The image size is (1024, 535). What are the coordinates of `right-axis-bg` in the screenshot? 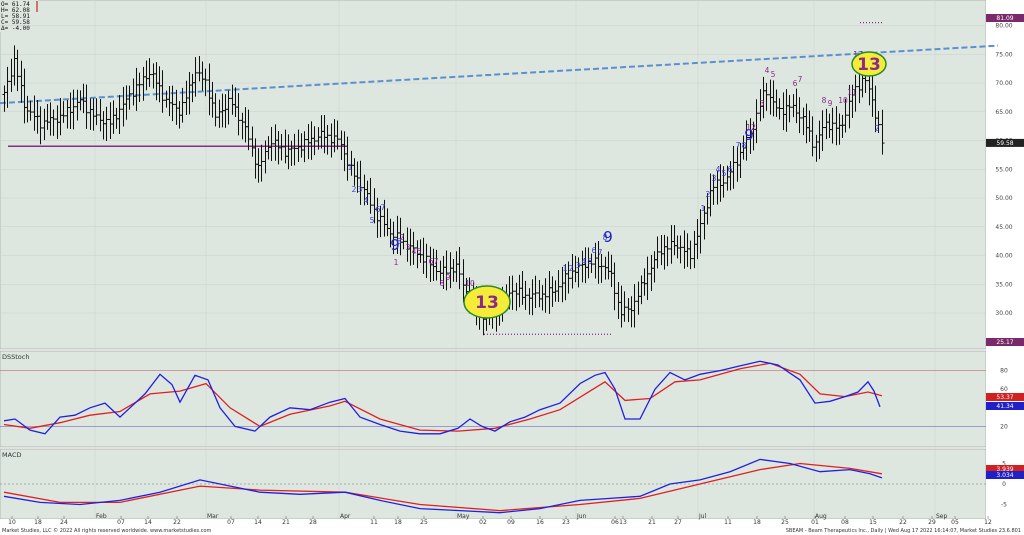 It's located at (1005, 259).